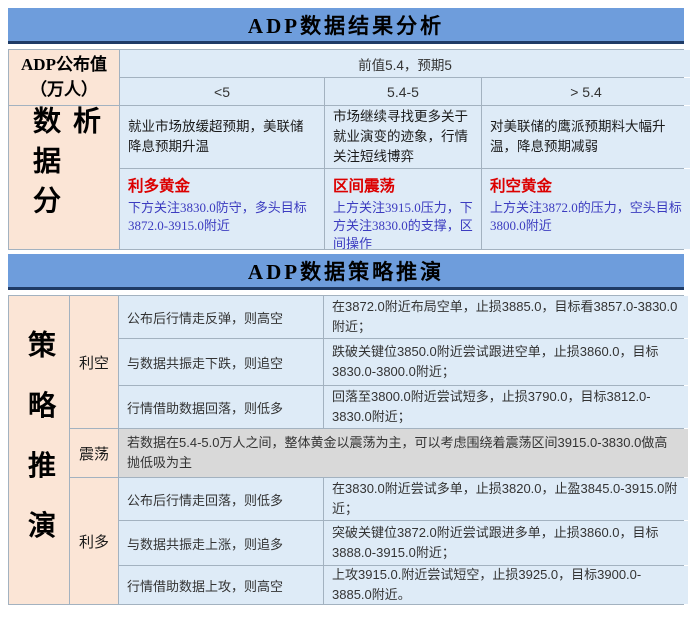 The height and width of the screenshot is (622, 700). Describe the element at coordinates (94, 362) in the screenshot. I see `group-bearish-label: 利空` at that location.